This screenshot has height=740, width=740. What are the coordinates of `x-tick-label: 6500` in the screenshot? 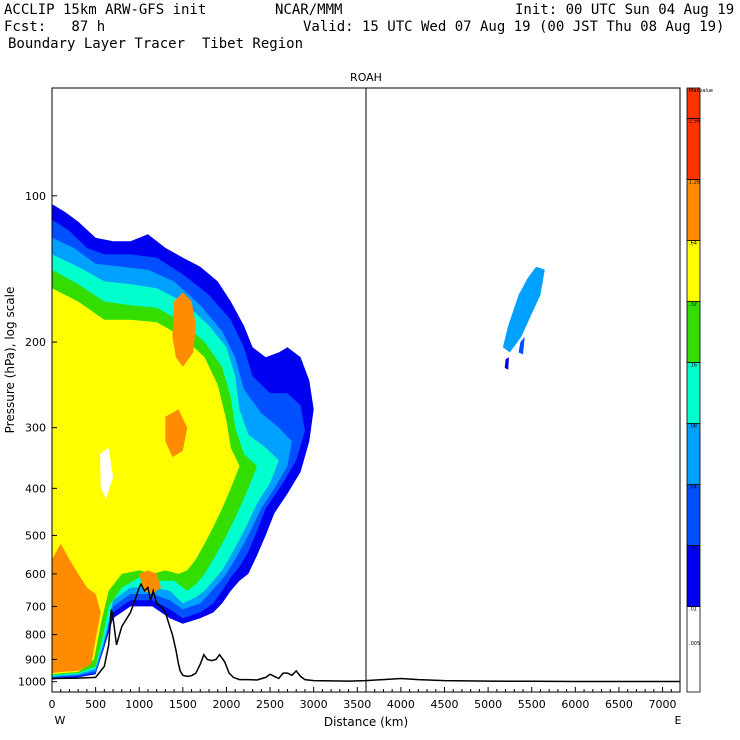 It's located at (619, 704).